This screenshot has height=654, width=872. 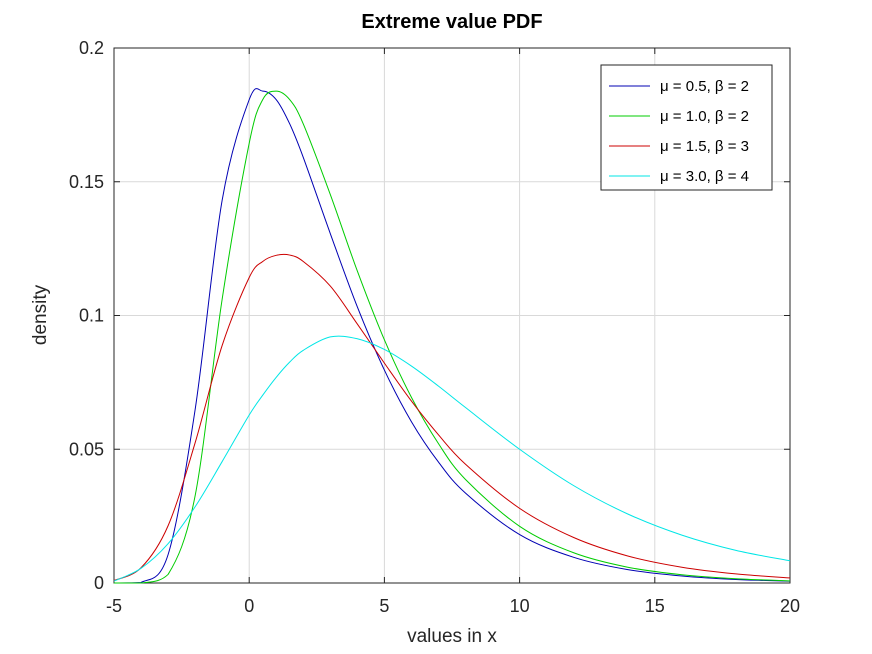 I want to click on legend-label-4: μ = 3.0, β = 4, so click(x=704, y=176).